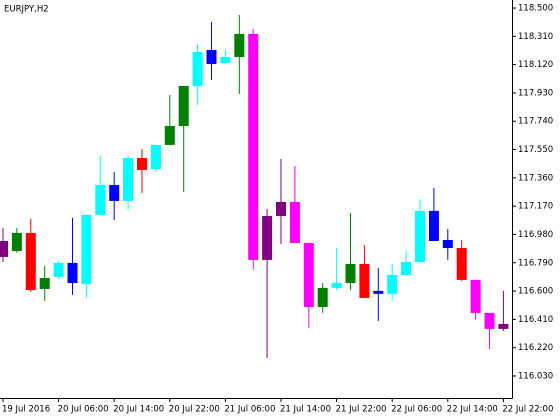 The image size is (560, 420). Describe the element at coordinates (535, 9) in the screenshot. I see `y-tick-label: 118.500` at that location.